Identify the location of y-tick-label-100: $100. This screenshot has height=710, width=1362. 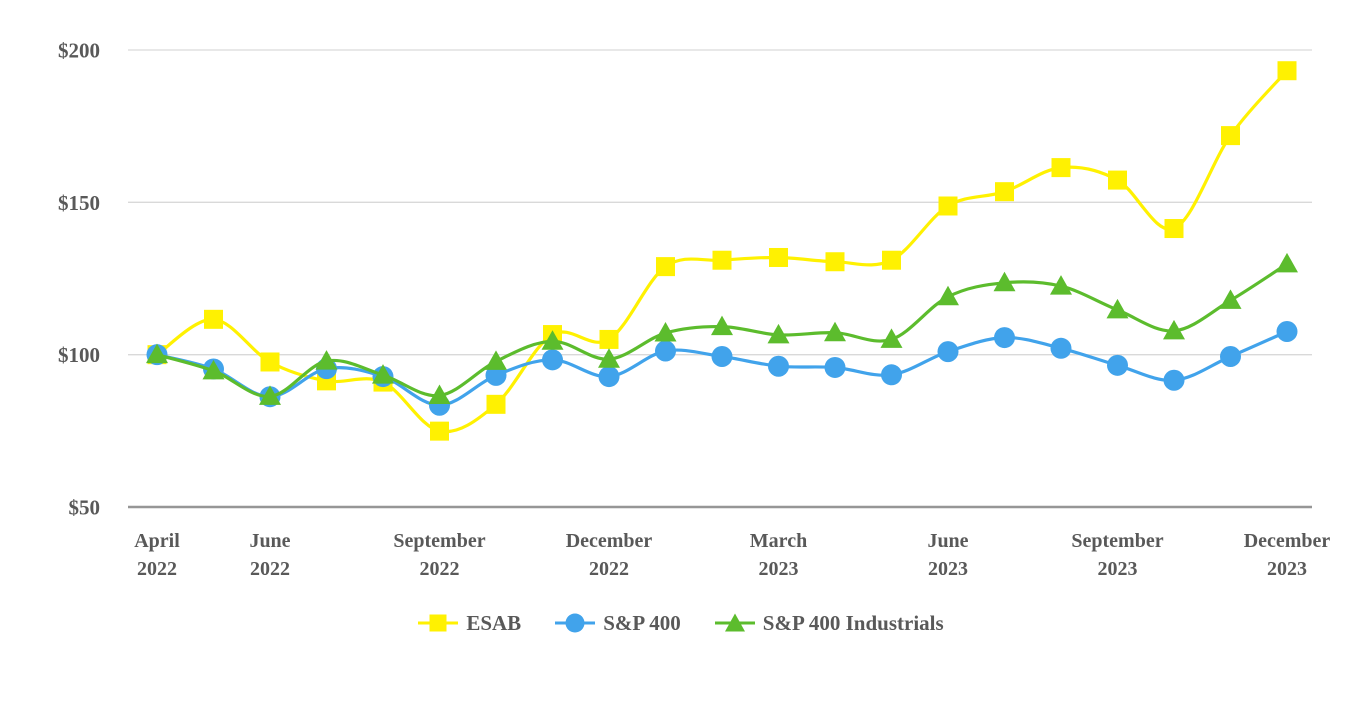
(79, 355).